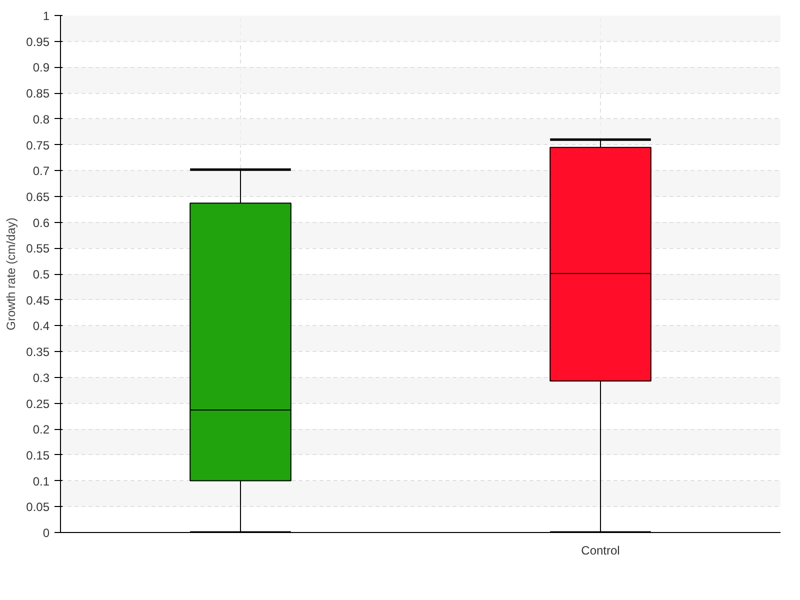 This screenshot has height=600, width=800. I want to click on y-tick-label: 0.75, so click(38, 145).